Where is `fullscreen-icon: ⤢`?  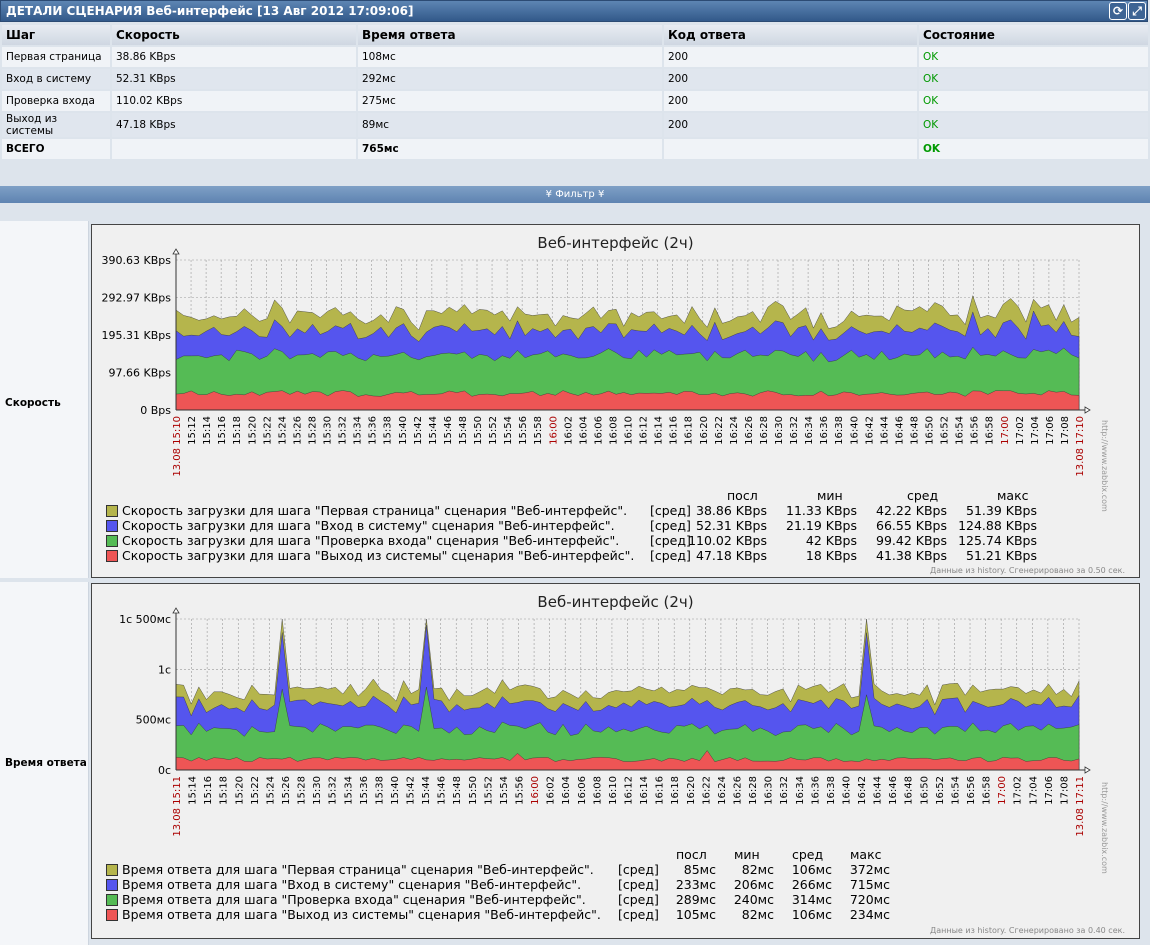 fullscreen-icon: ⤢ is located at coordinates (1137, 11).